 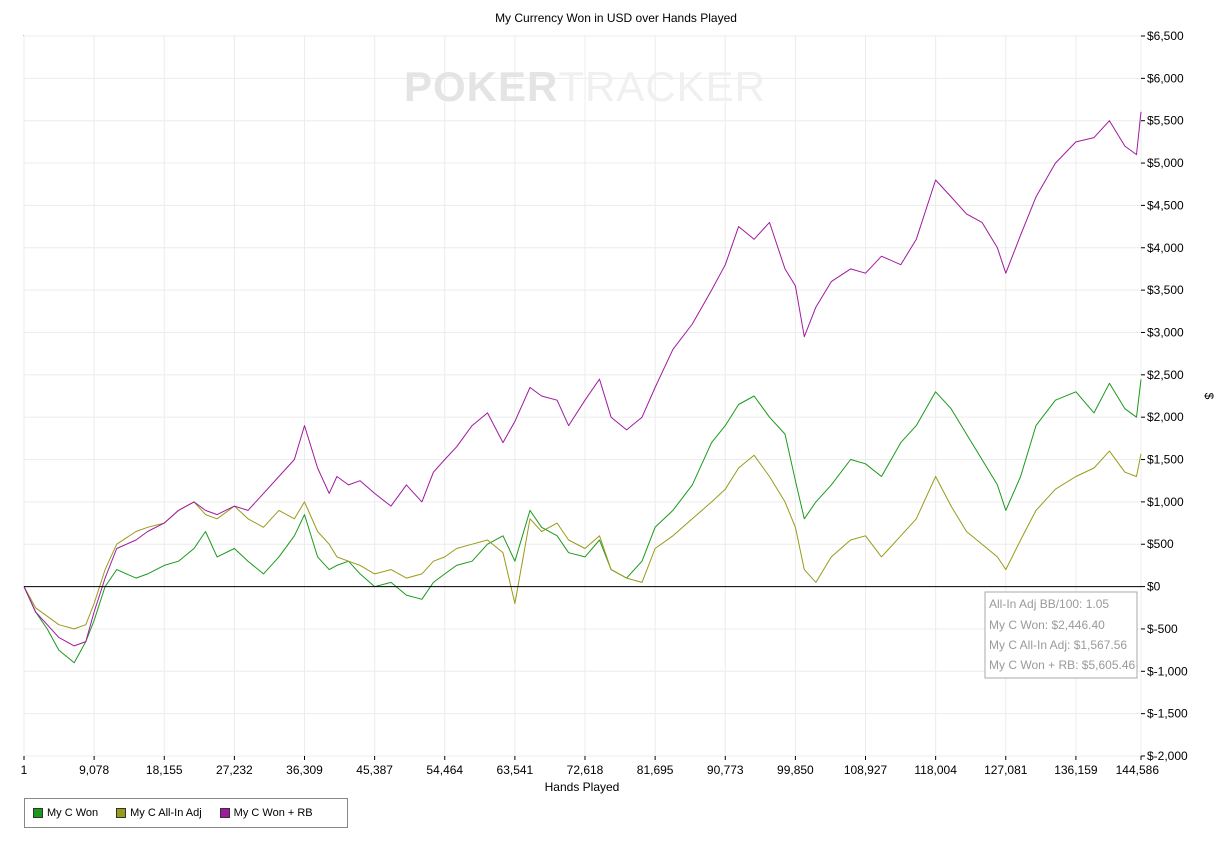 What do you see at coordinates (795, 770) in the screenshot?
I see `x-tick-label: 99,850` at bounding box center [795, 770].